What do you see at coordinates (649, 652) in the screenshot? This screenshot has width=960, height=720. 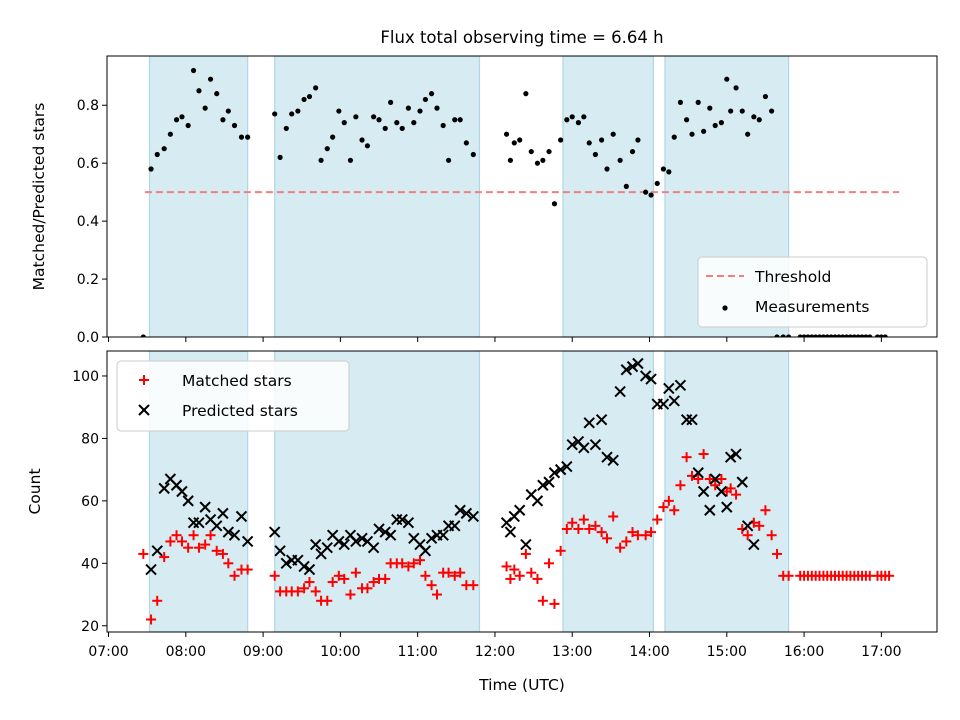 I see `x-tick-label: 14:00` at bounding box center [649, 652].